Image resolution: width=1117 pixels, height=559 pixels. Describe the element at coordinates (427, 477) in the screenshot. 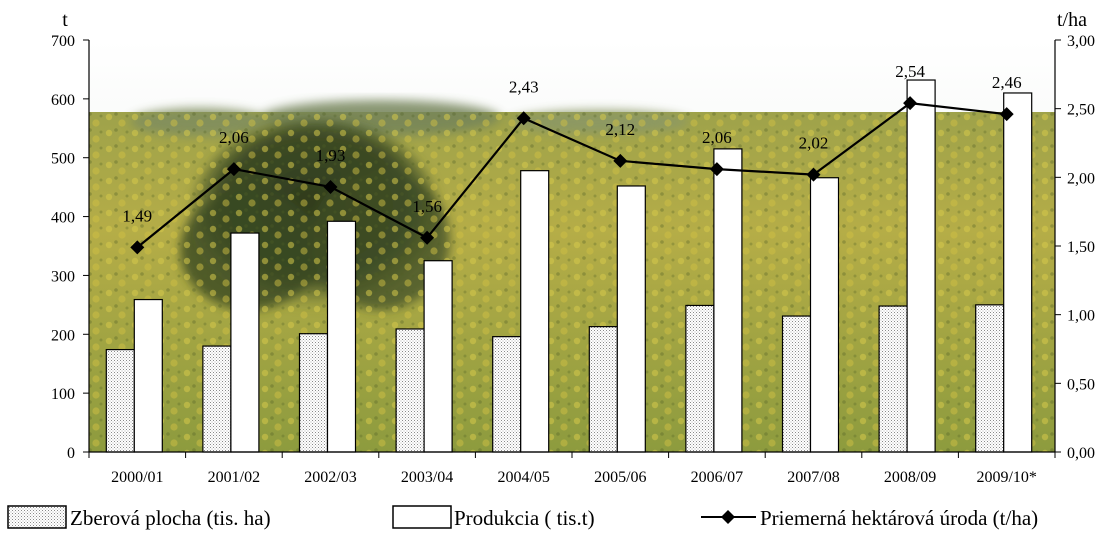

I see `x-tick-label-3: 2003/04` at that location.